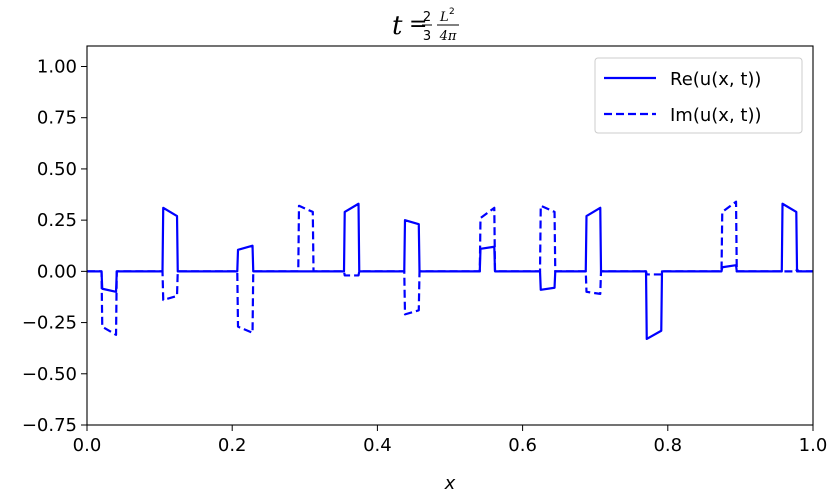  What do you see at coordinates (57, 169) in the screenshot?
I see `y-tick-label: 0.50` at bounding box center [57, 169].